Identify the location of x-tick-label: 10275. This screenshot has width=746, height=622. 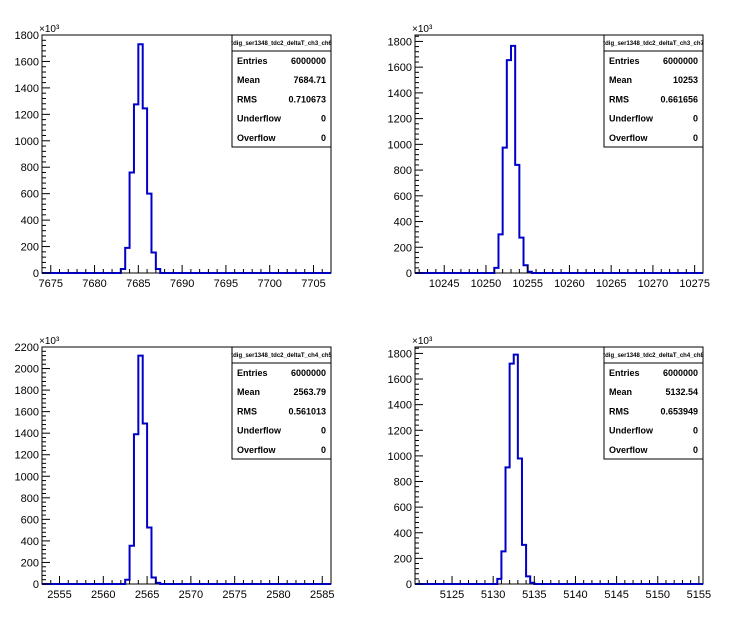
(694, 284).